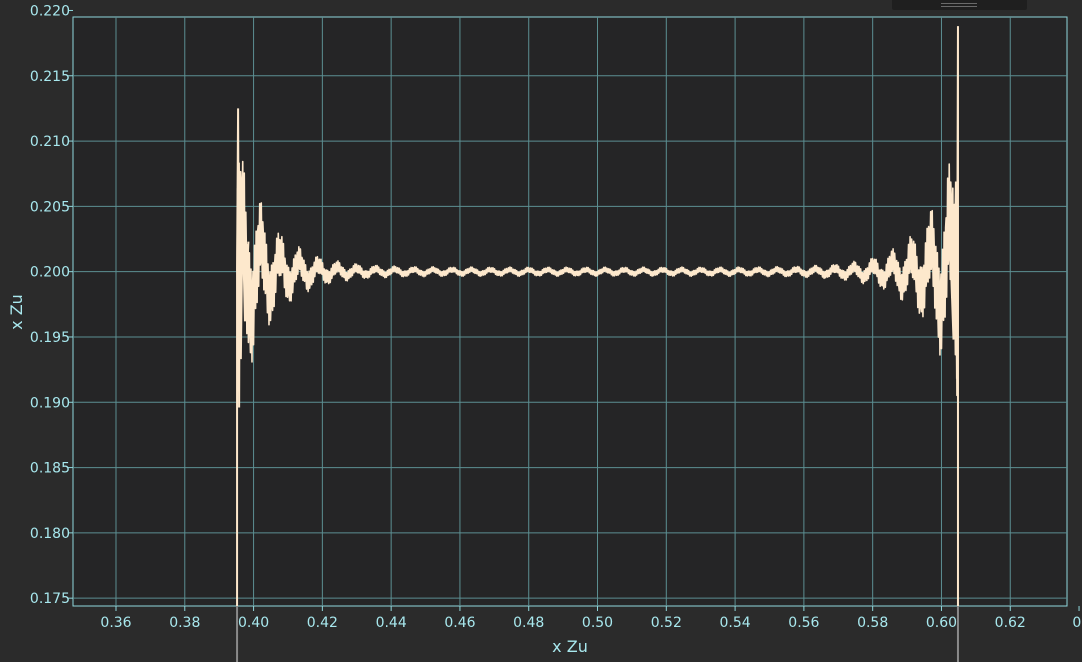 The image size is (1082, 662). What do you see at coordinates (253, 623) in the screenshot?
I see `x-tick-label: 0.40` at bounding box center [253, 623].